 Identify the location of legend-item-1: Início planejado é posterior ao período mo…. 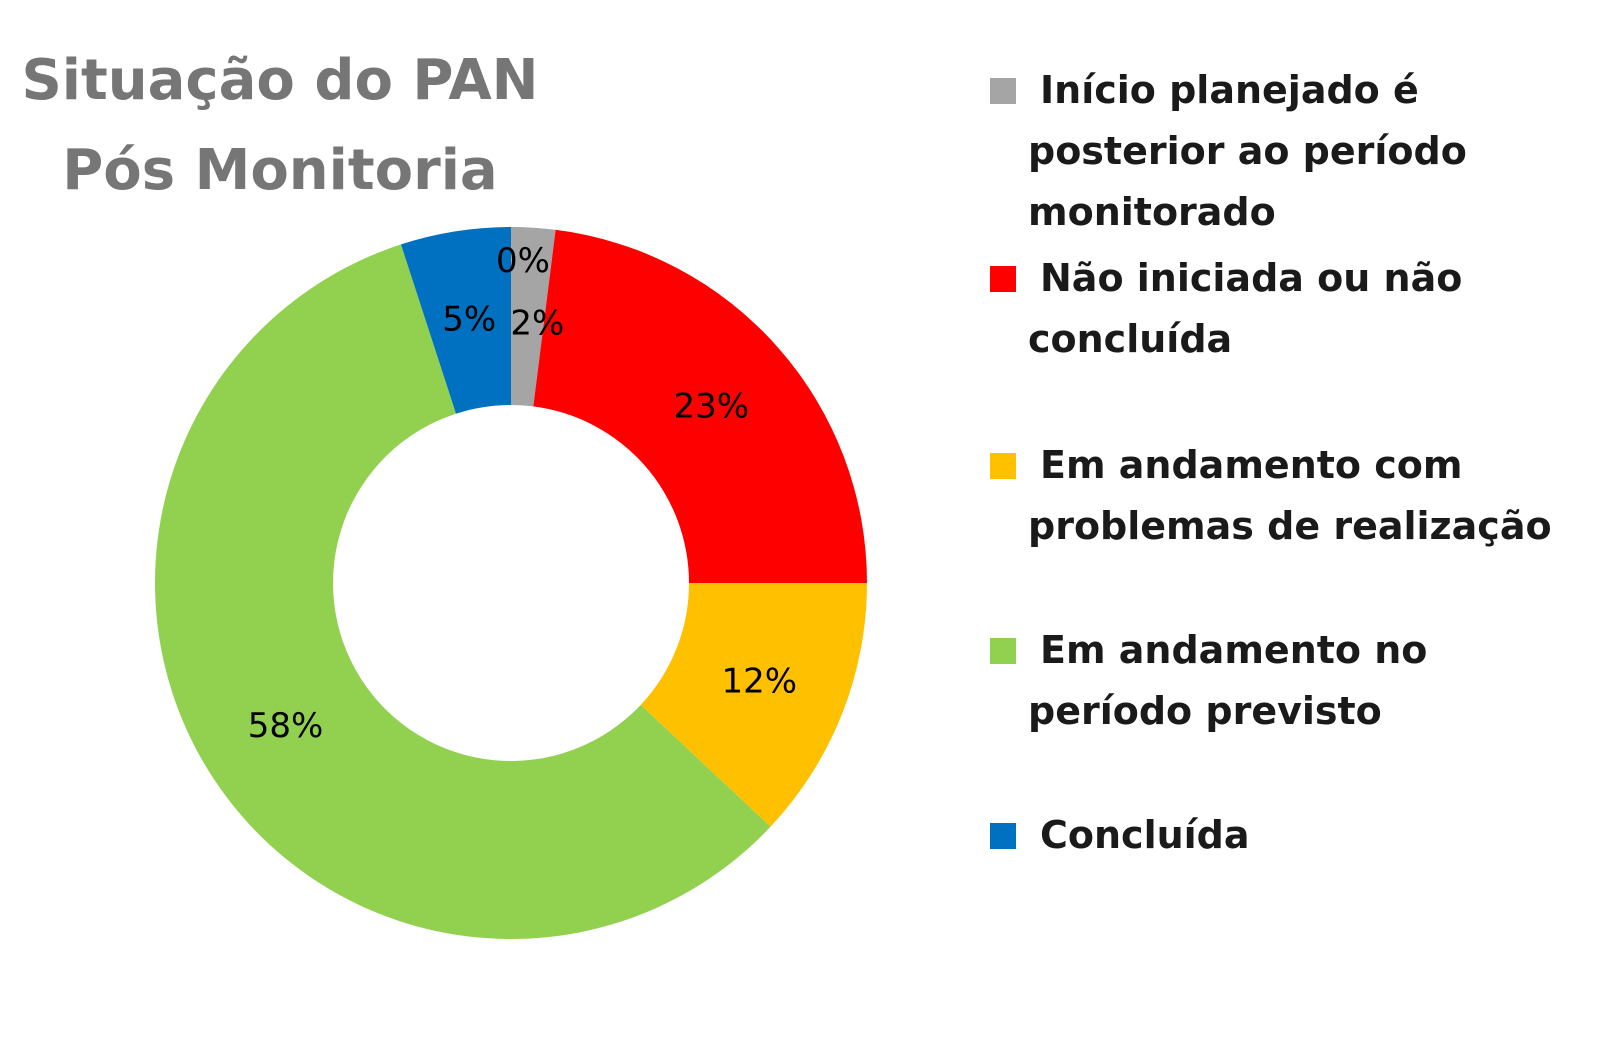
(1290, 151).